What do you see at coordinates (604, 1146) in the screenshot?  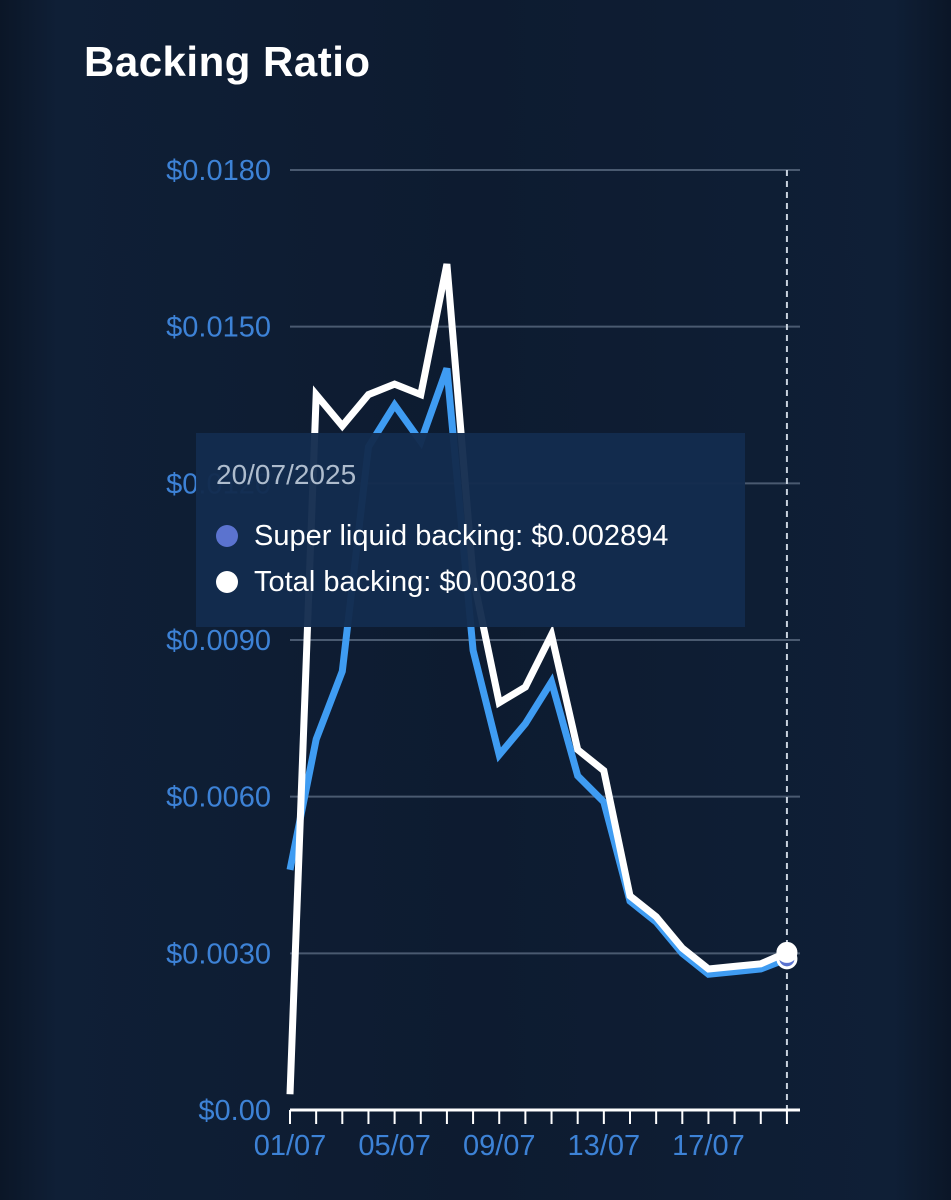 I see `x-tick-label: 13/07` at bounding box center [604, 1146].